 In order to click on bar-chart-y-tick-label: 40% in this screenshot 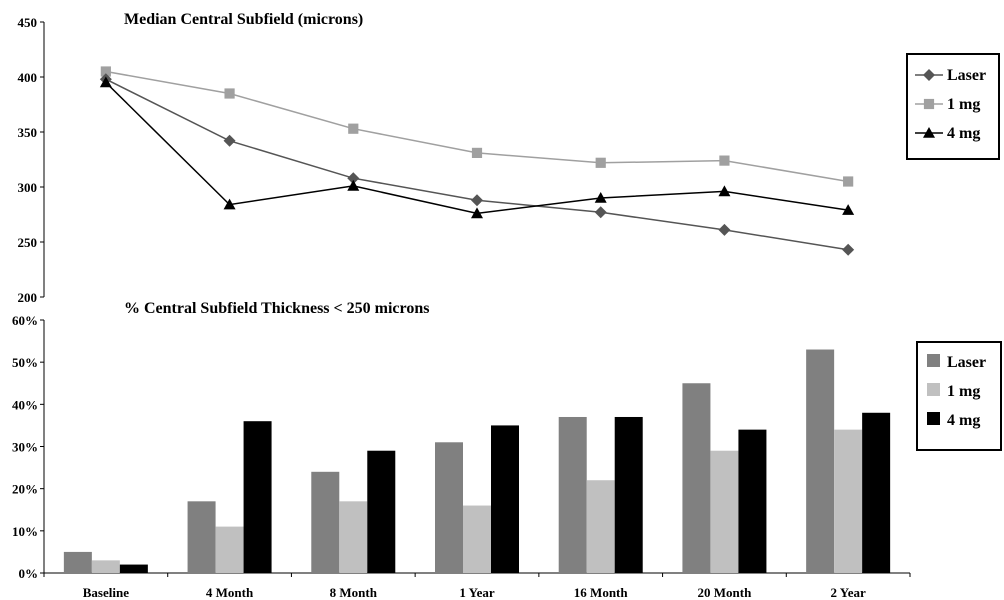, I will do `click(25, 404)`.